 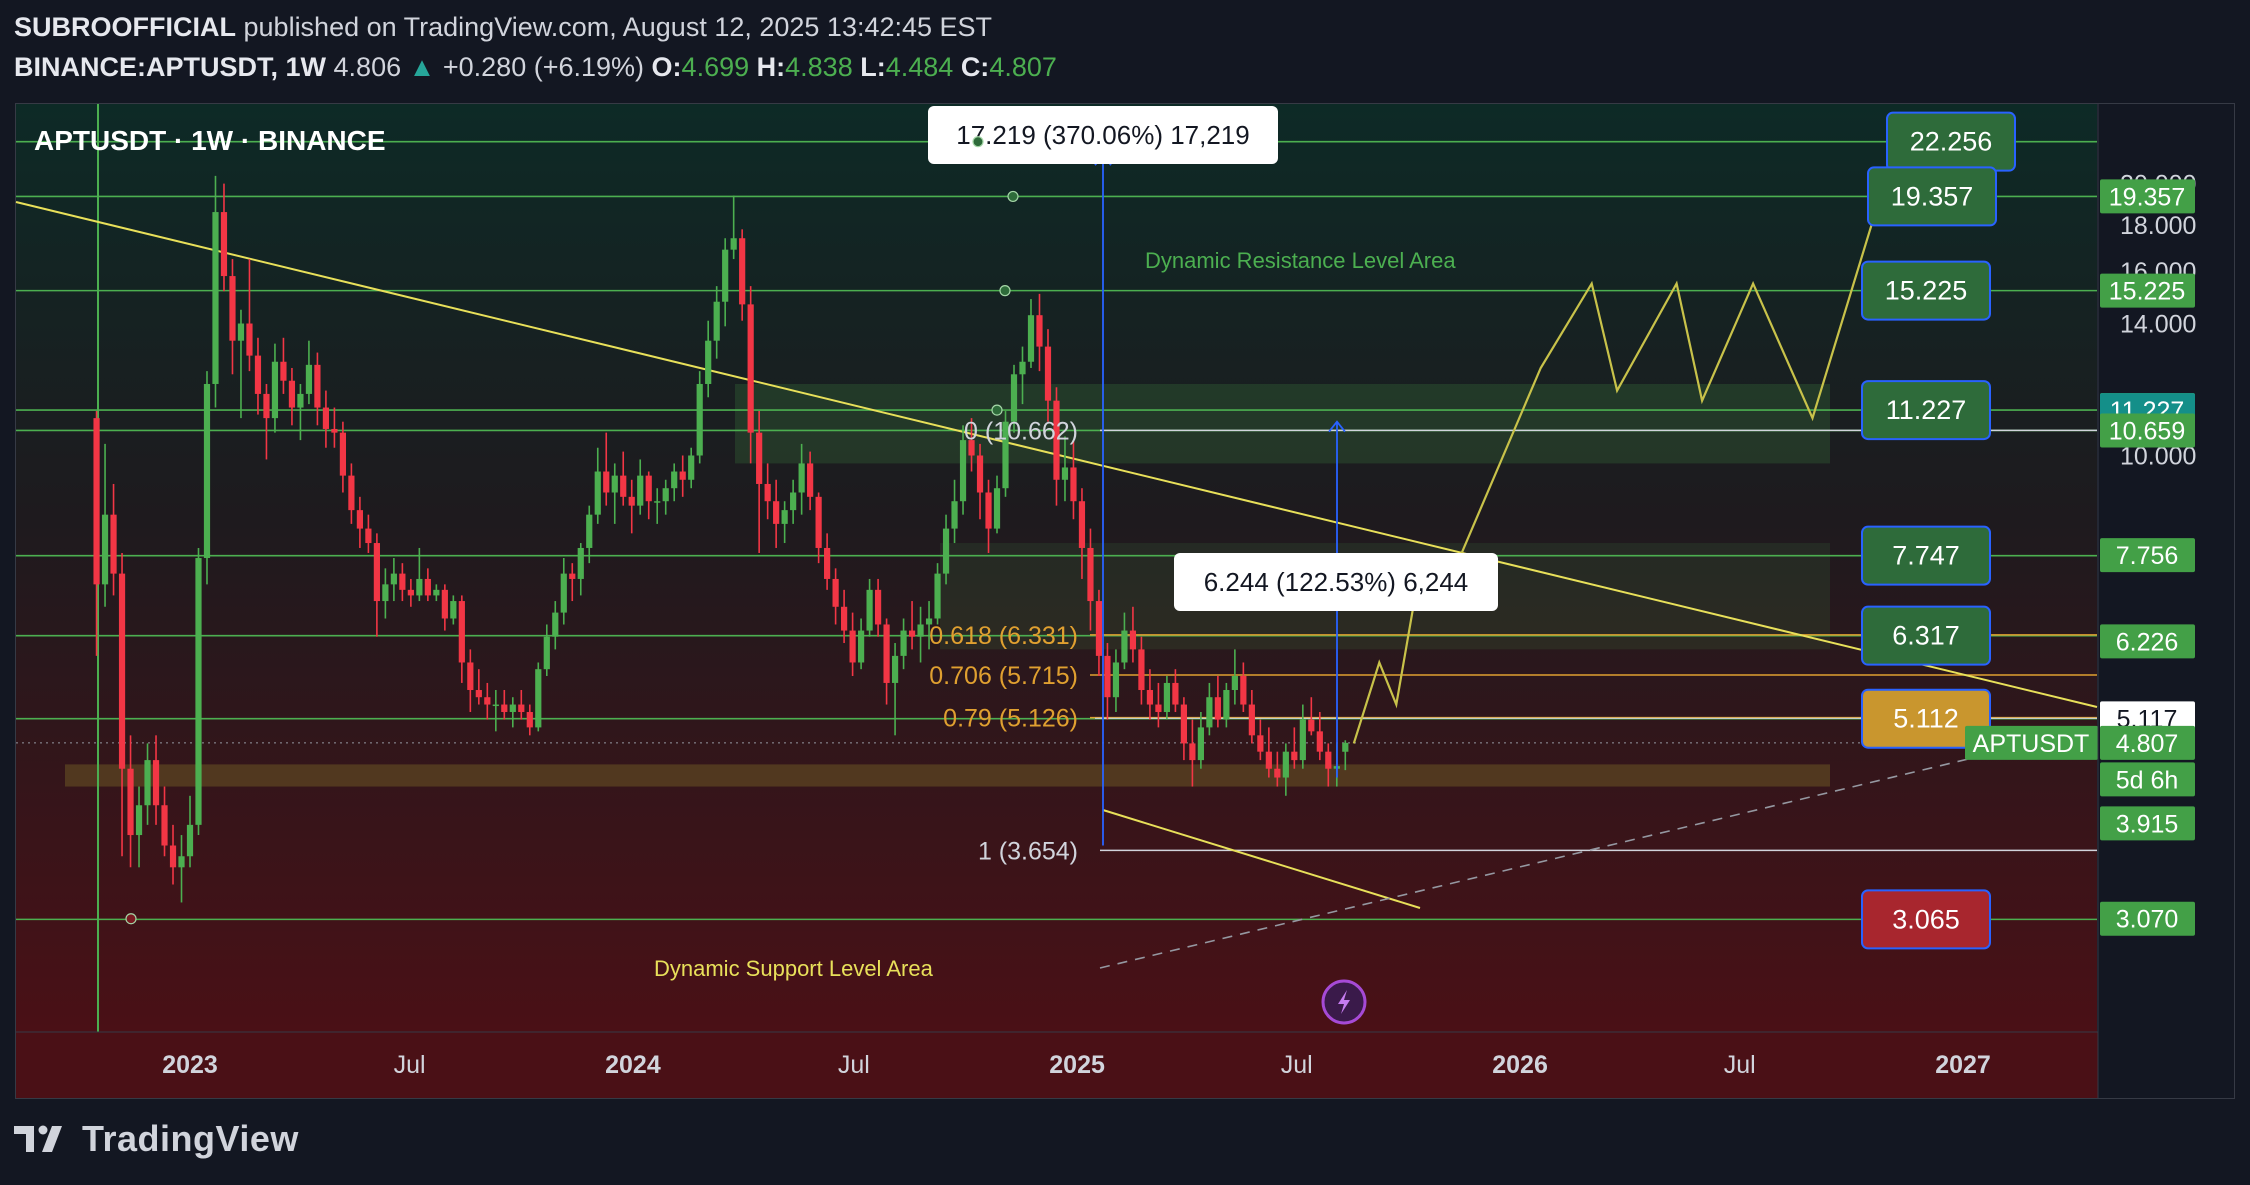 What do you see at coordinates (1926, 635) in the screenshot?
I see `level-box: 6.317` at bounding box center [1926, 635].